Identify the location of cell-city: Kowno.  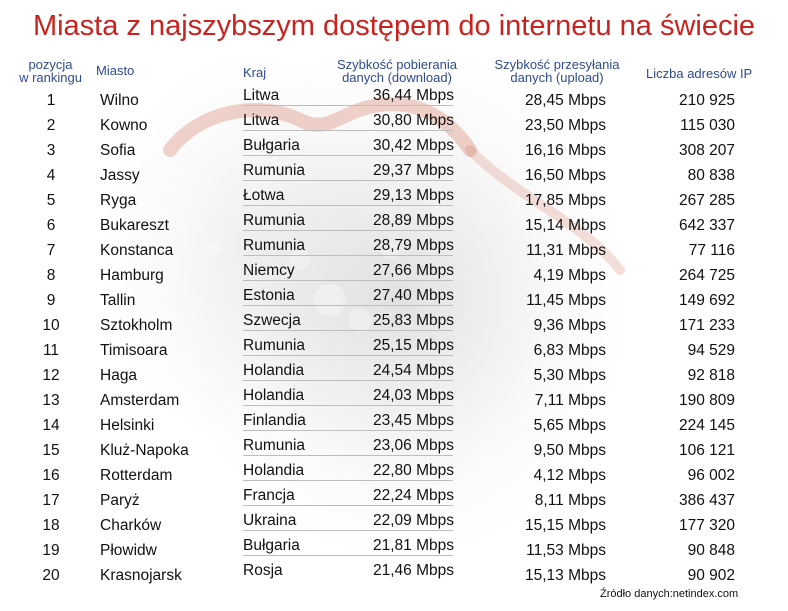
(124, 125).